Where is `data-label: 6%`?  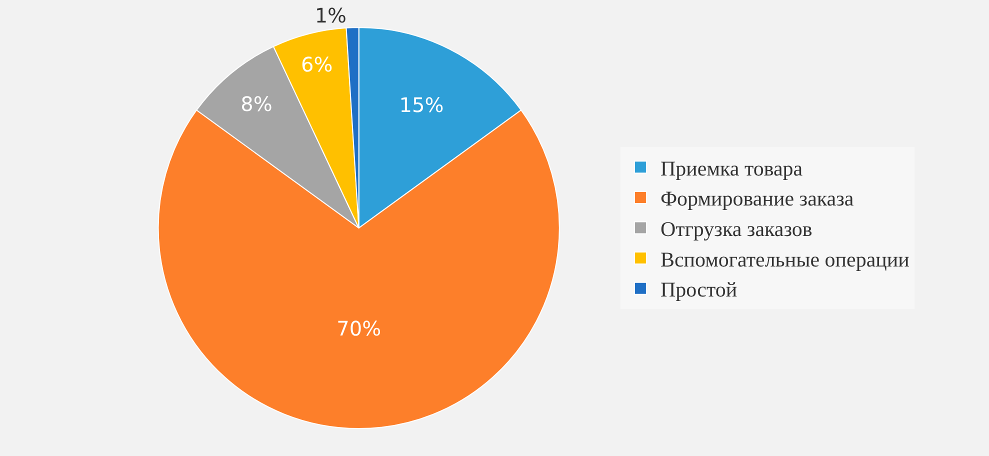 data-label: 6% is located at coordinates (316, 64).